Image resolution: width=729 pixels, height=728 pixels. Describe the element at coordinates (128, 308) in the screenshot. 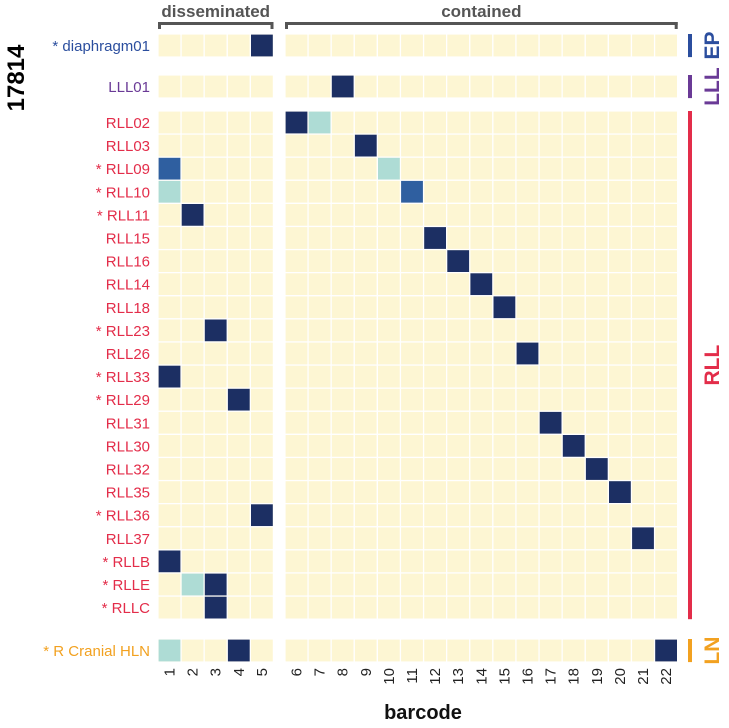

I see `row-label: RLL18` at that location.